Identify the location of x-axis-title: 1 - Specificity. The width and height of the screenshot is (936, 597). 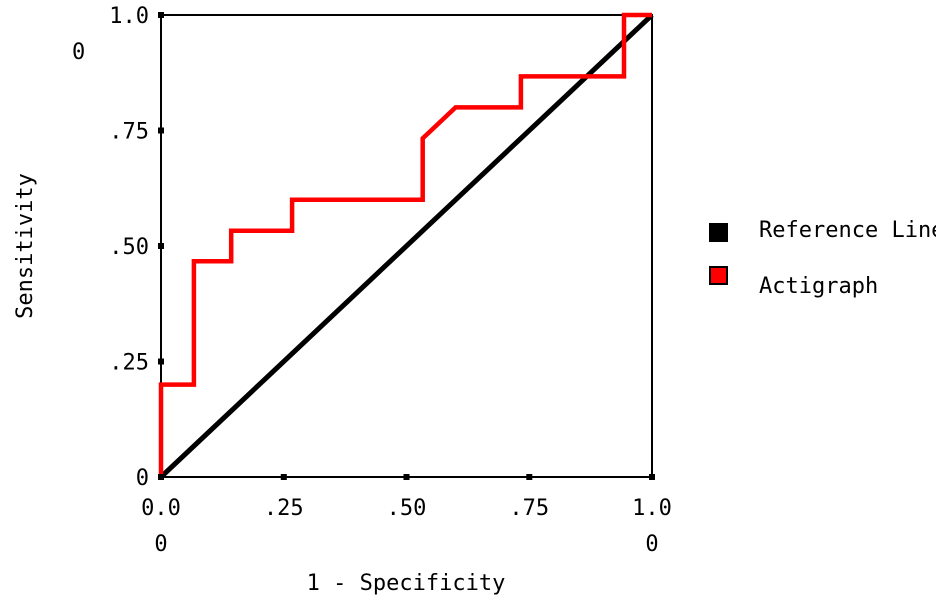
(406, 583).